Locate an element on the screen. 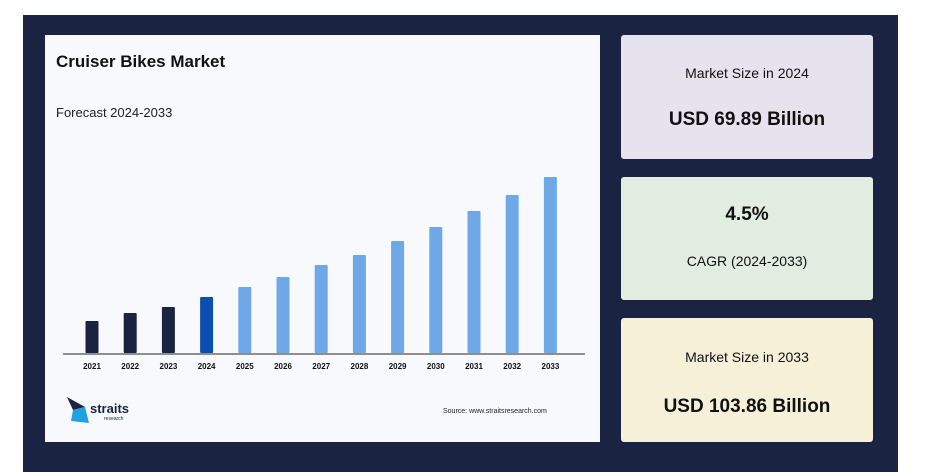 The image size is (940, 475). x-tick-label: 2027 is located at coordinates (321, 366).